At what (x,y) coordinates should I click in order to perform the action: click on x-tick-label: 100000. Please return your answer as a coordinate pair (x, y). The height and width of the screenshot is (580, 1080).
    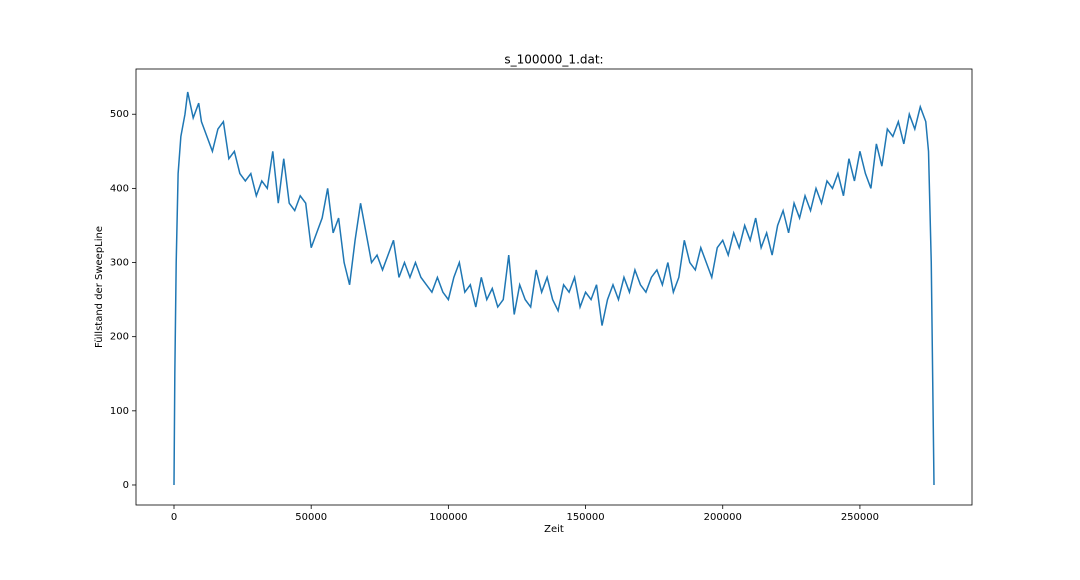
    Looking at the image, I should click on (448, 517).